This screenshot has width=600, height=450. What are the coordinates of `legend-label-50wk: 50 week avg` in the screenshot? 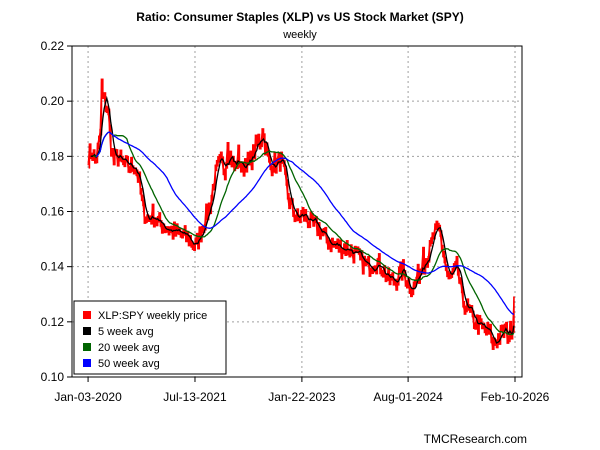 It's located at (129, 364).